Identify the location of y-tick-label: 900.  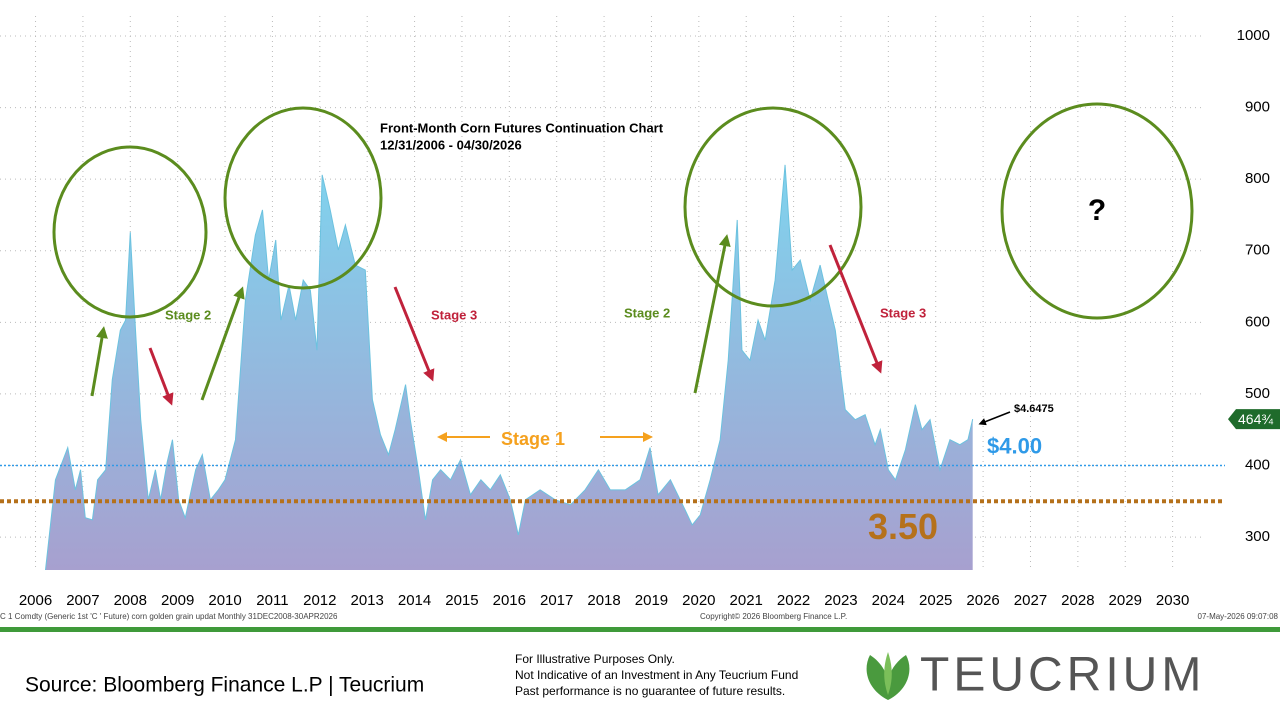
(1257, 107).